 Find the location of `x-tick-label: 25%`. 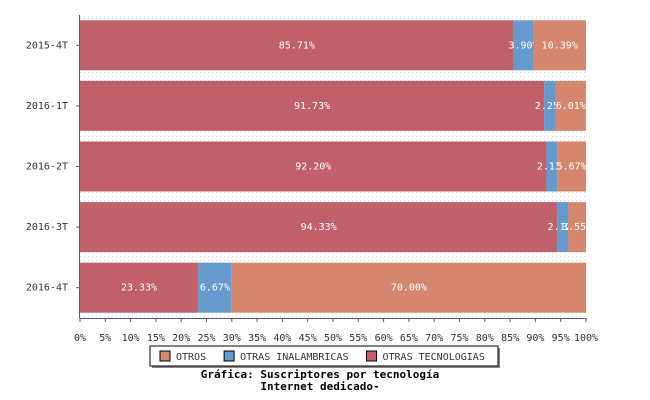

x-tick-label: 25% is located at coordinates (206, 338).